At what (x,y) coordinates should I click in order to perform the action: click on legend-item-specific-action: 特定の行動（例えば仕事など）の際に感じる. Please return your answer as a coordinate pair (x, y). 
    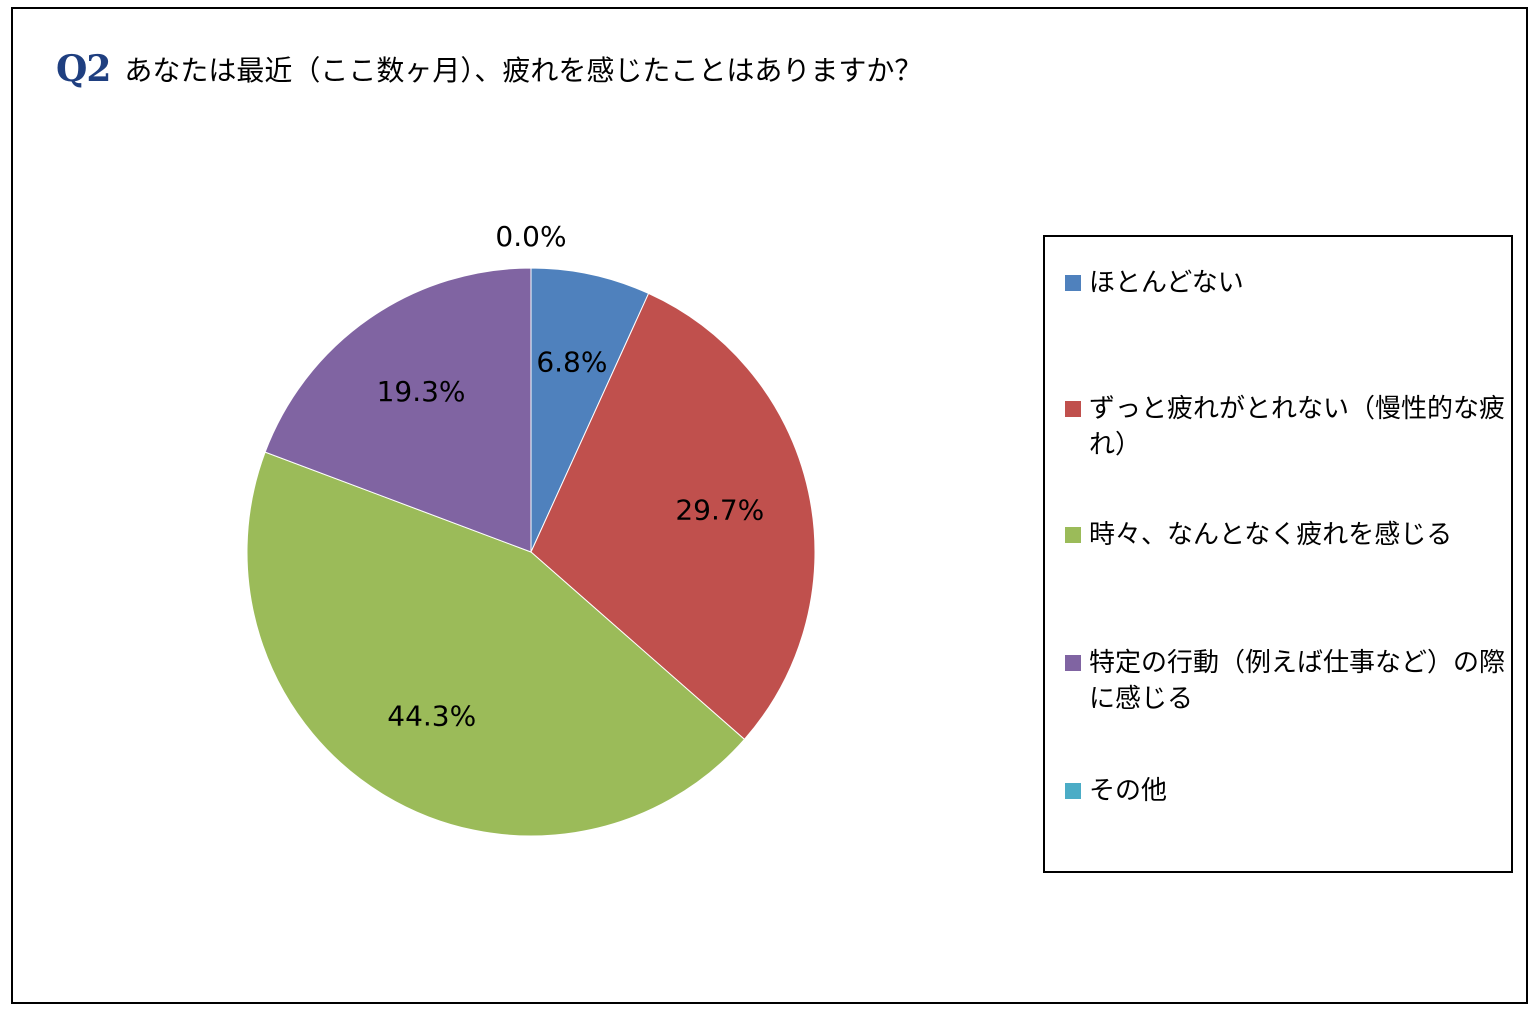
    Looking at the image, I should click on (1285, 681).